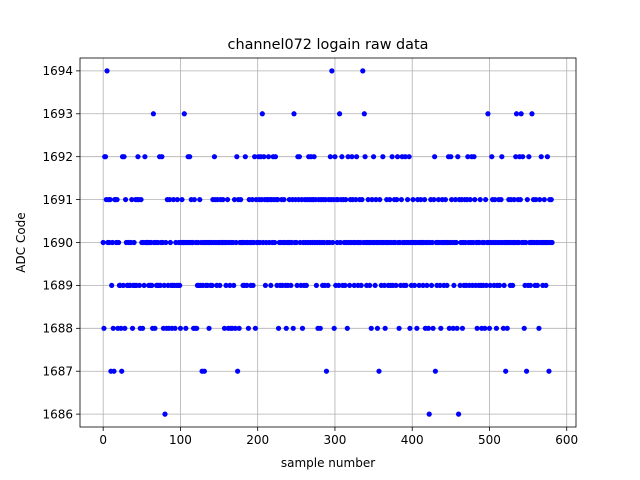 Image resolution: width=640 pixels, height=480 pixels. Describe the element at coordinates (57, 329) in the screenshot. I see `y-tick-label: 1688` at that location.